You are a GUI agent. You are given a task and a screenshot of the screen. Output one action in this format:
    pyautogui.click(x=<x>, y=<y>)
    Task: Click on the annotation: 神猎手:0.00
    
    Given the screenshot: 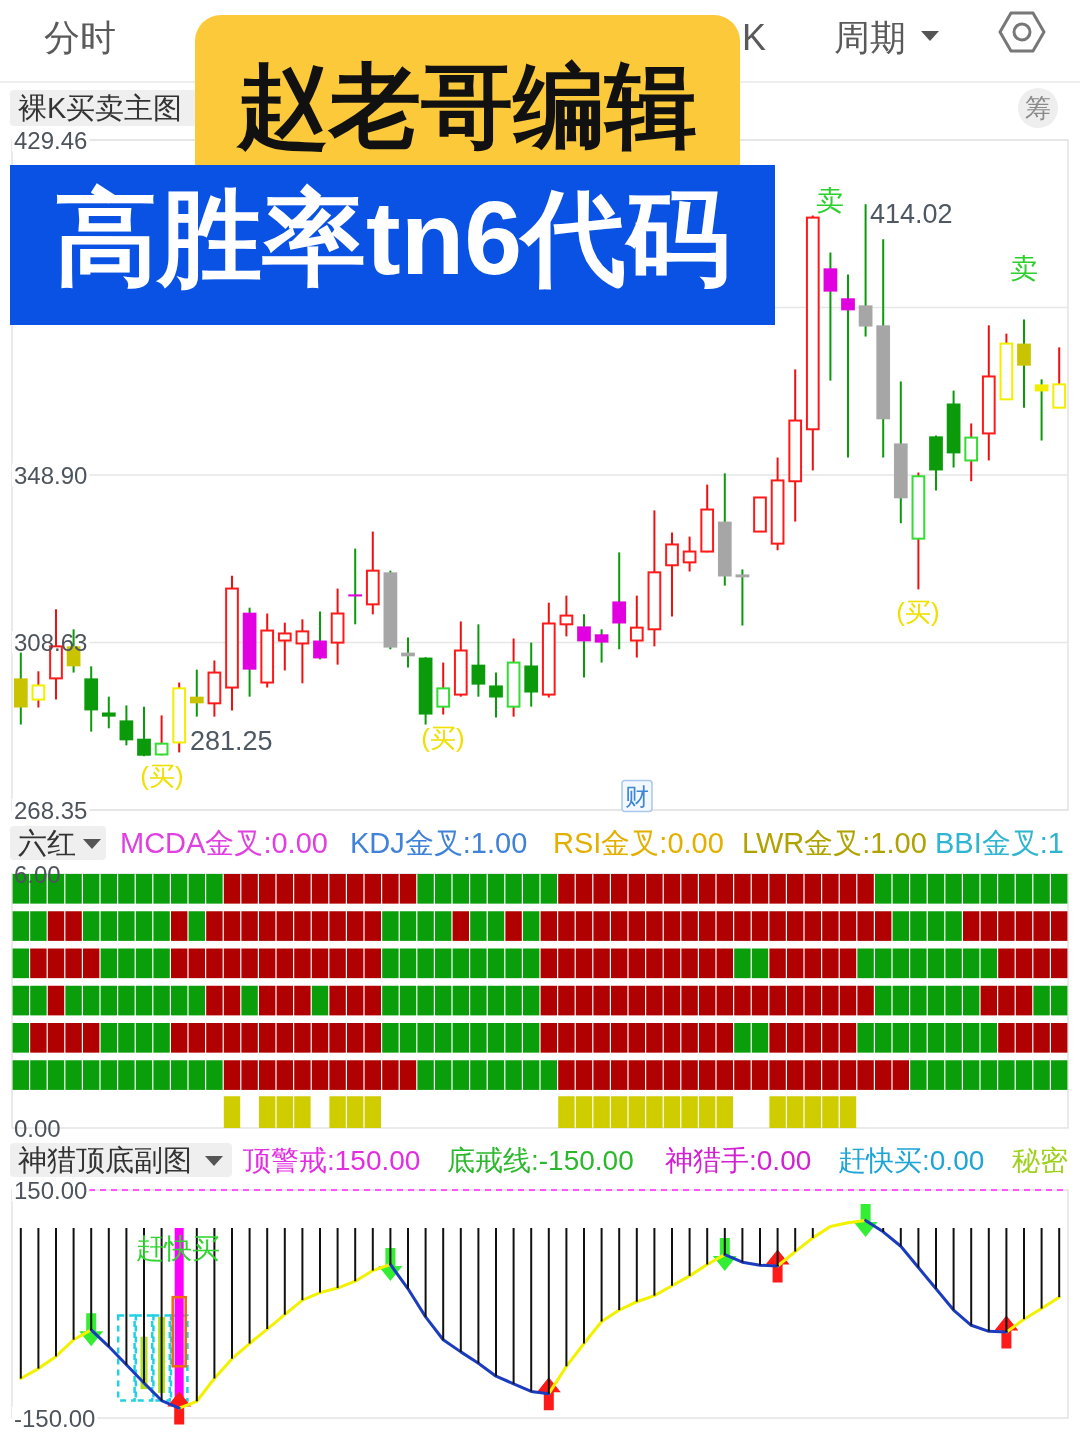 What is the action you would take?
    pyautogui.click(x=738, y=1160)
    